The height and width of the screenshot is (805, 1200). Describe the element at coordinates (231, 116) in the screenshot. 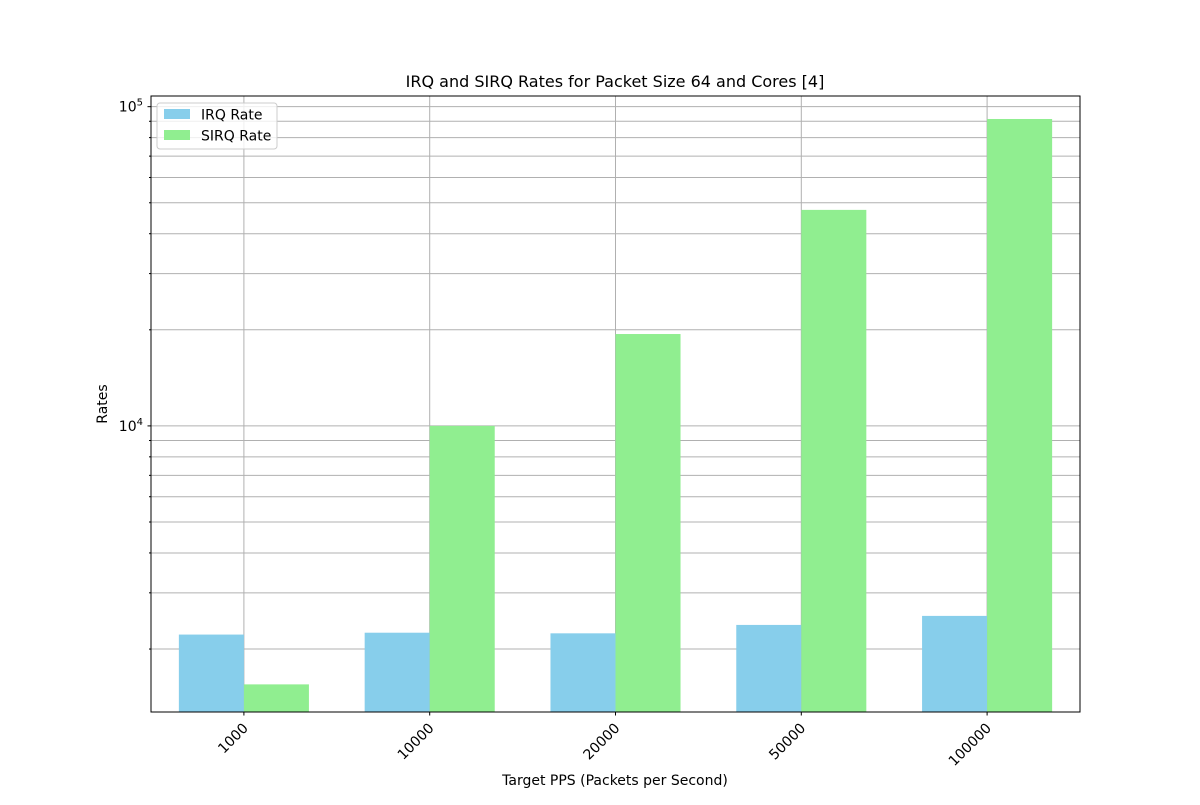

I see `legend-label-irq: IRQ Rate` at that location.